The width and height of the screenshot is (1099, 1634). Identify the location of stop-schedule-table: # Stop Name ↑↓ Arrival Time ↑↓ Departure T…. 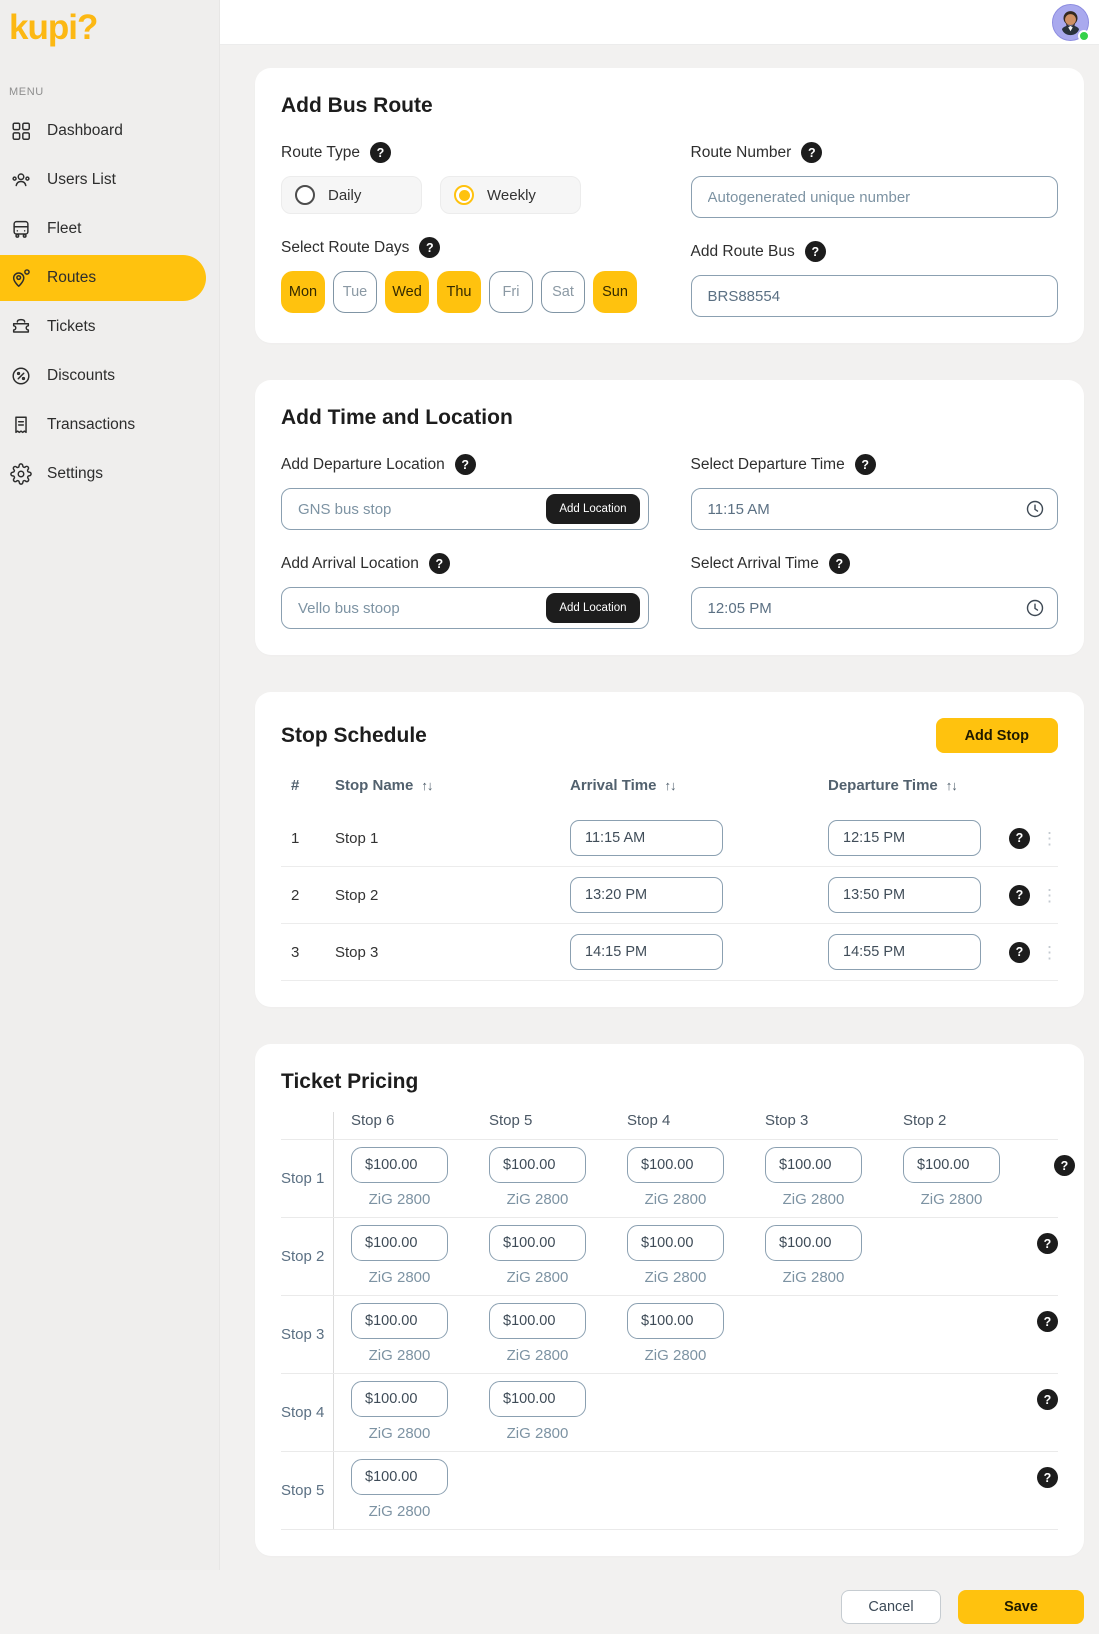
(669, 874).